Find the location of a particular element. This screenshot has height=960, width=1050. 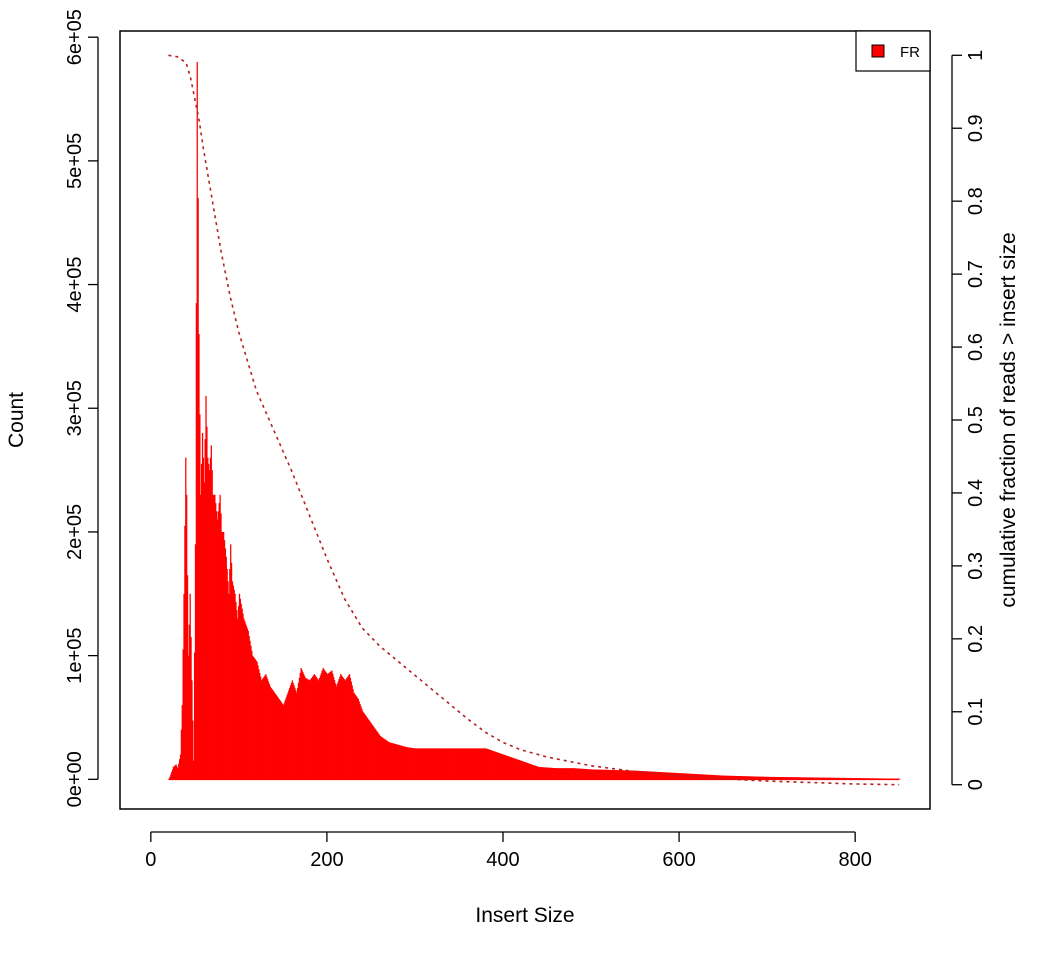

y2-tick-label: 0.7 is located at coordinates (976, 274).